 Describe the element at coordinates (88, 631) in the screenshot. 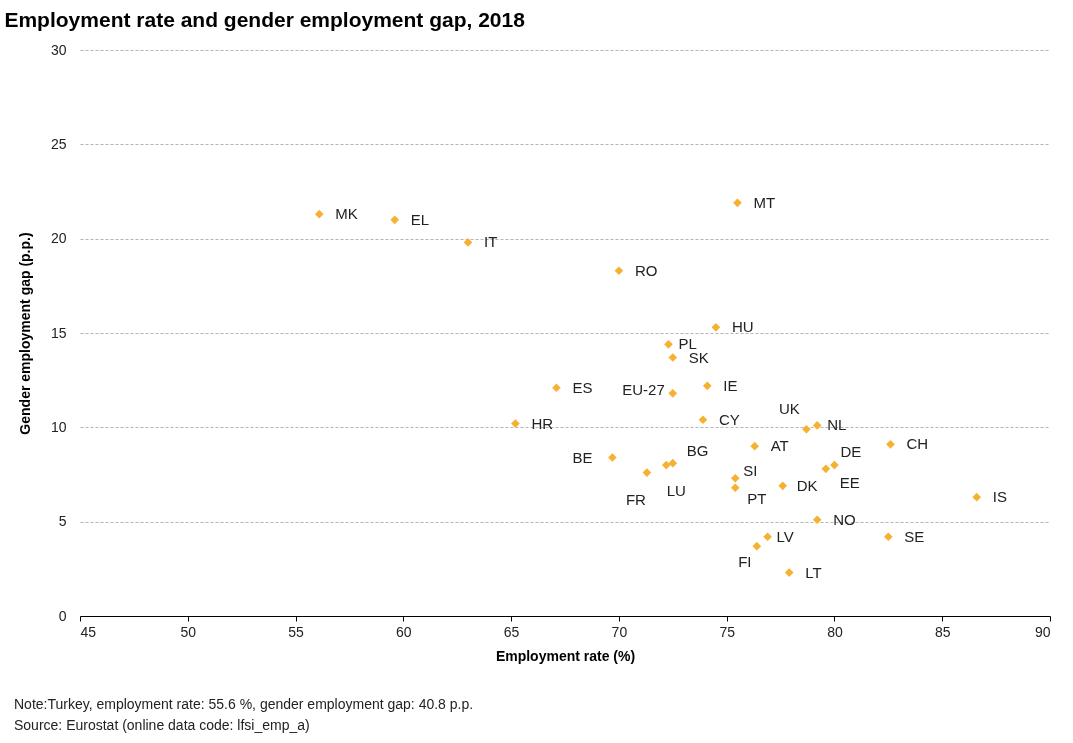

I see `x-tick-label: 45` at that location.